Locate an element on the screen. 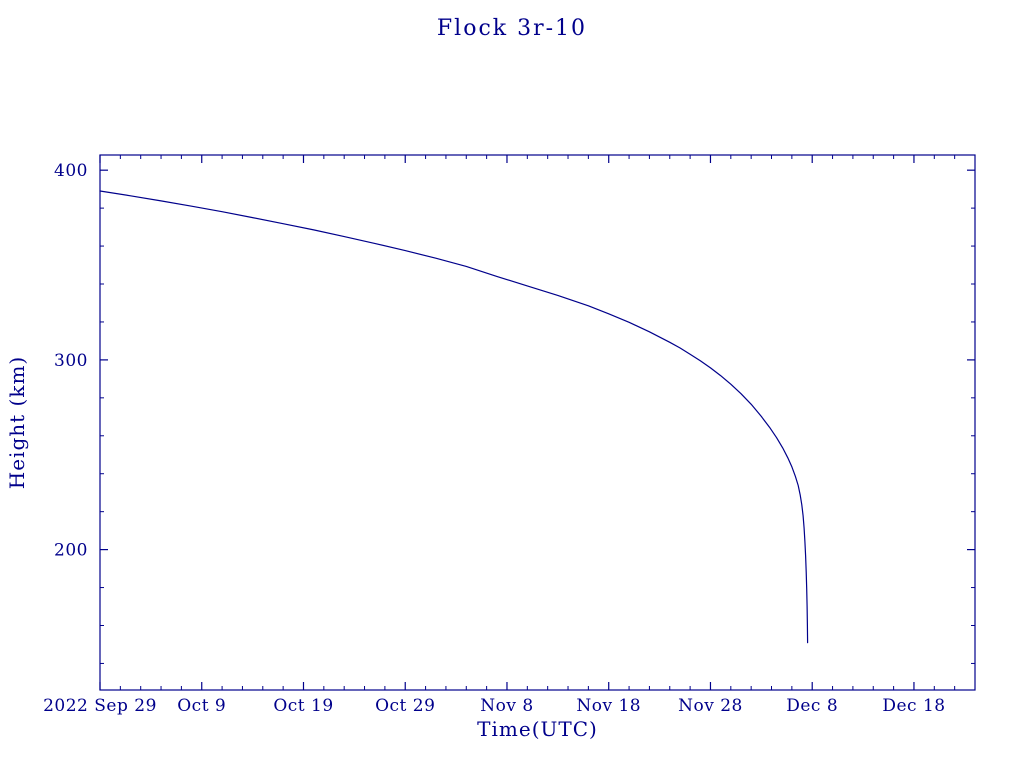  x-tick-label: Nov 28 is located at coordinates (710, 706).